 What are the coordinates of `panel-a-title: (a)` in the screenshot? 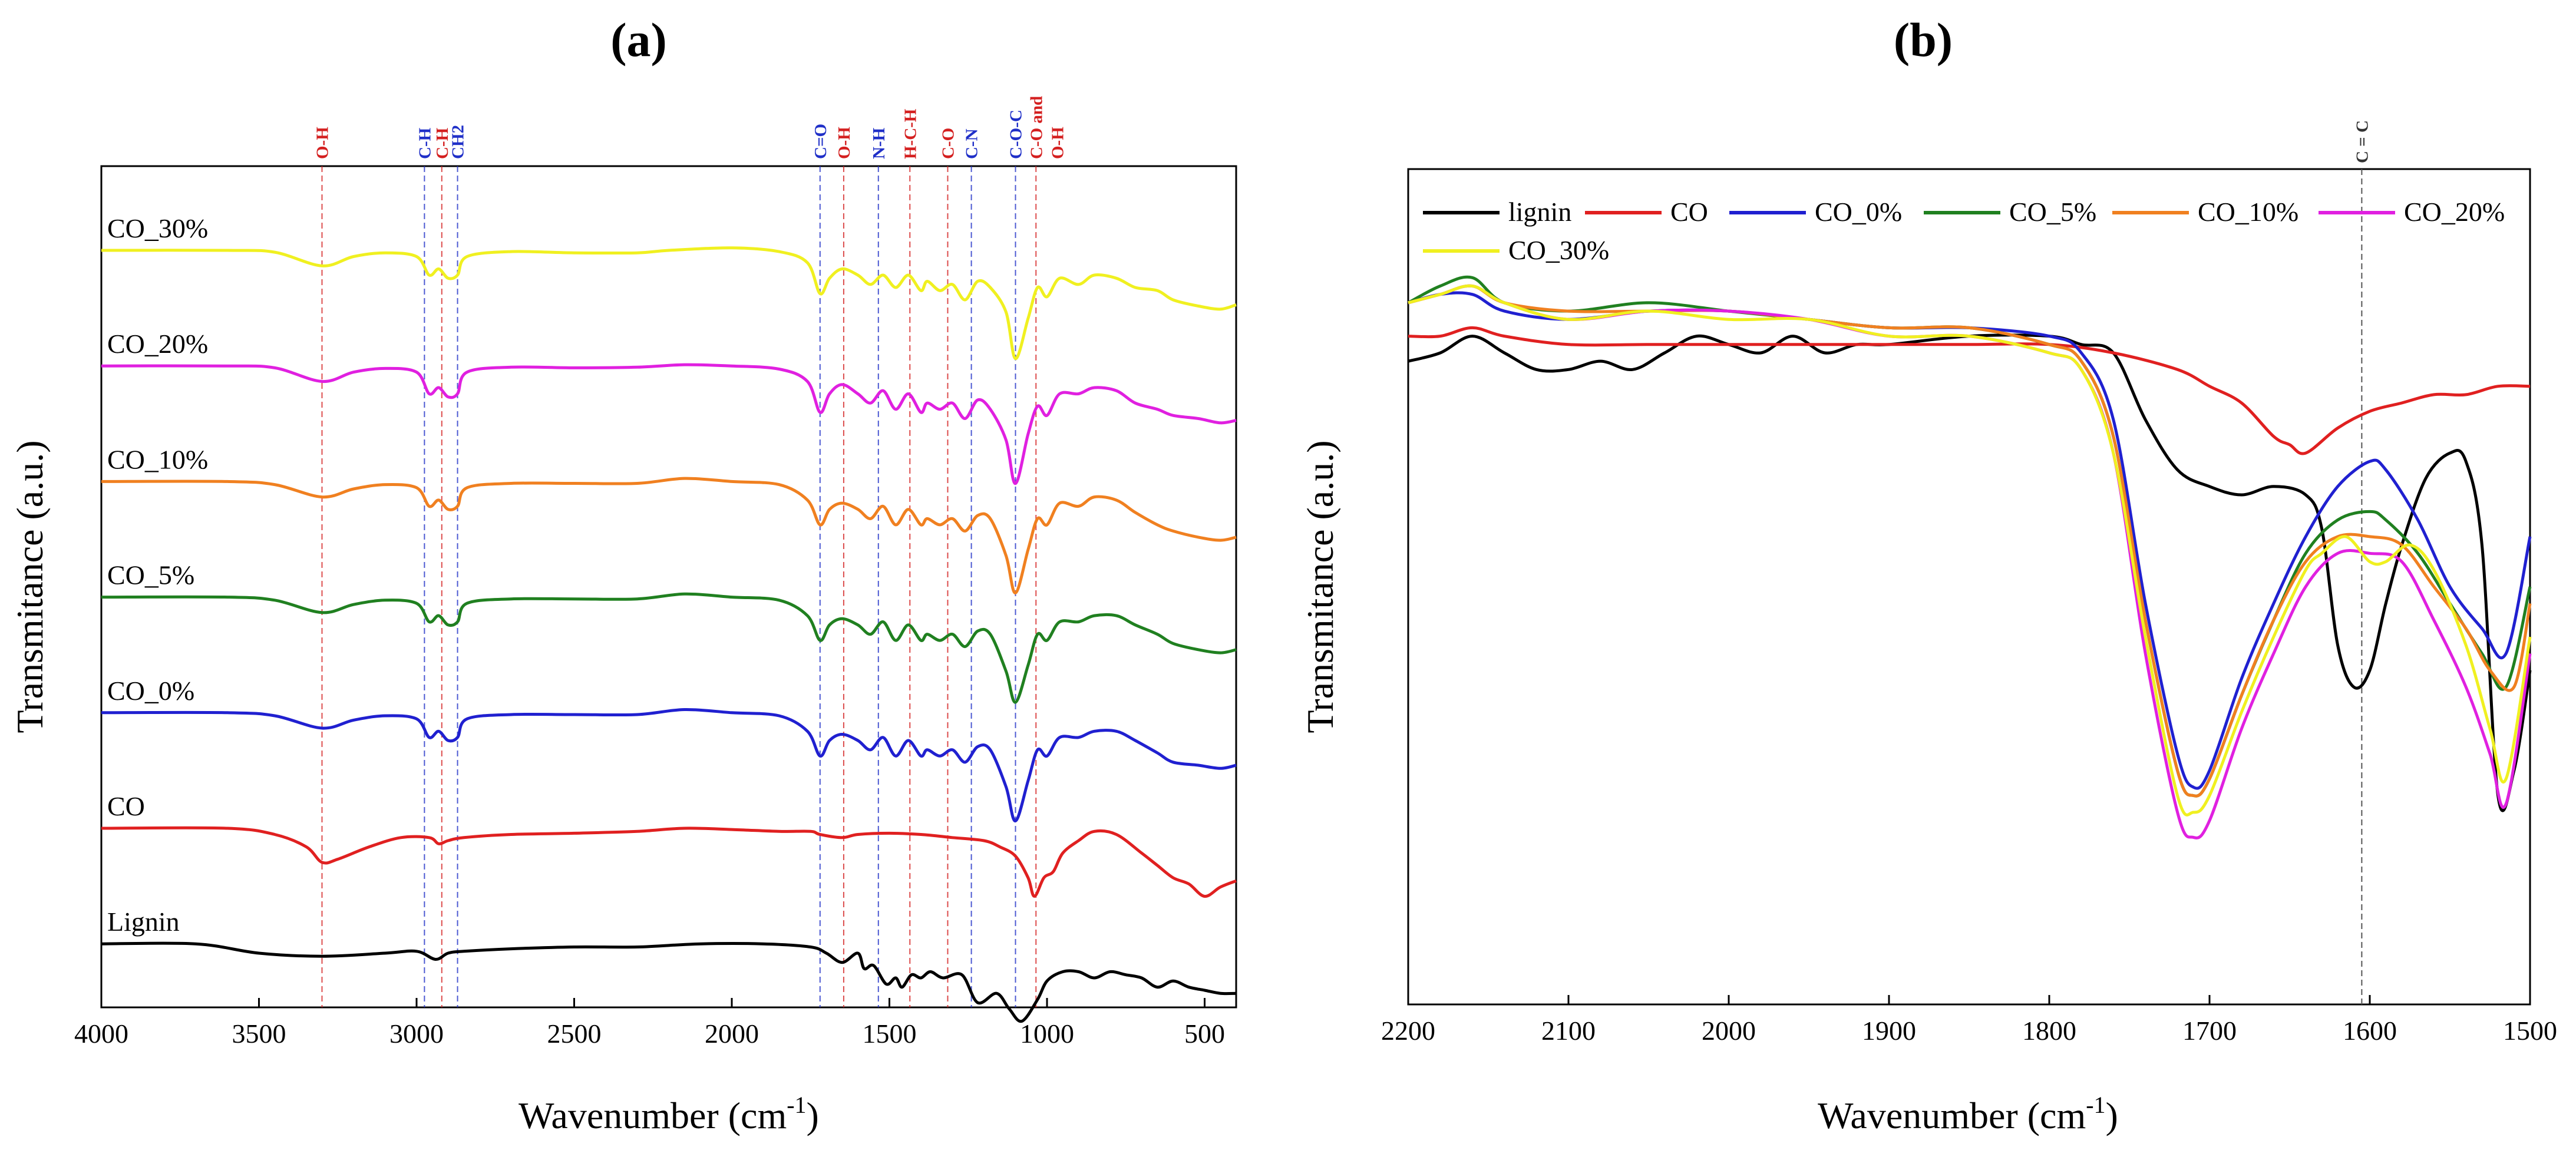 It's located at (639, 40).